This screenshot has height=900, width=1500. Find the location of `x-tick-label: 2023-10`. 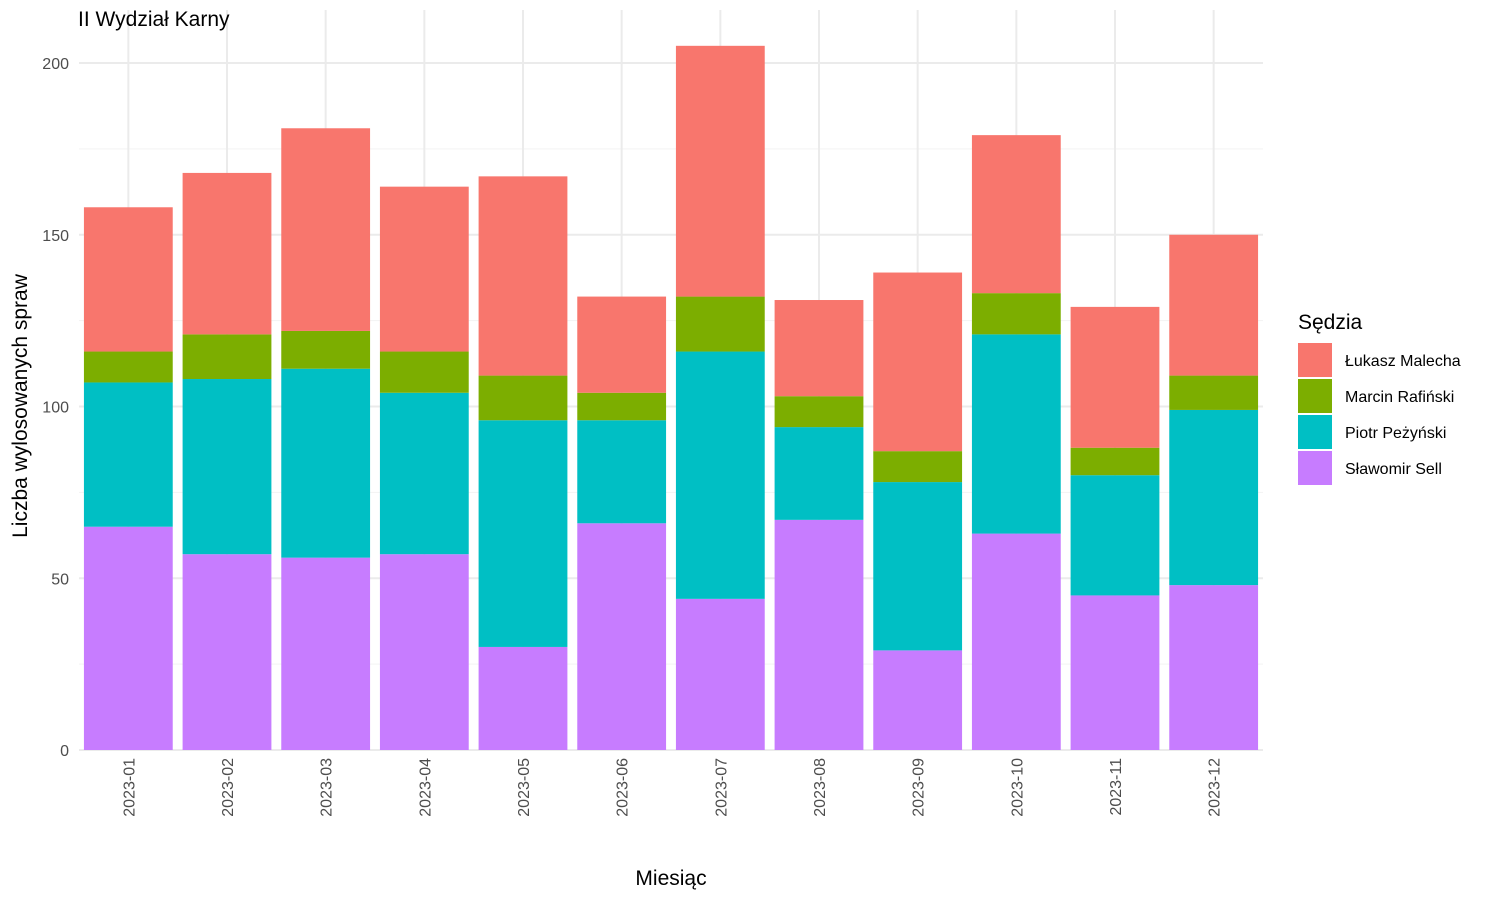

x-tick-label: 2023-10 is located at coordinates (1017, 787).